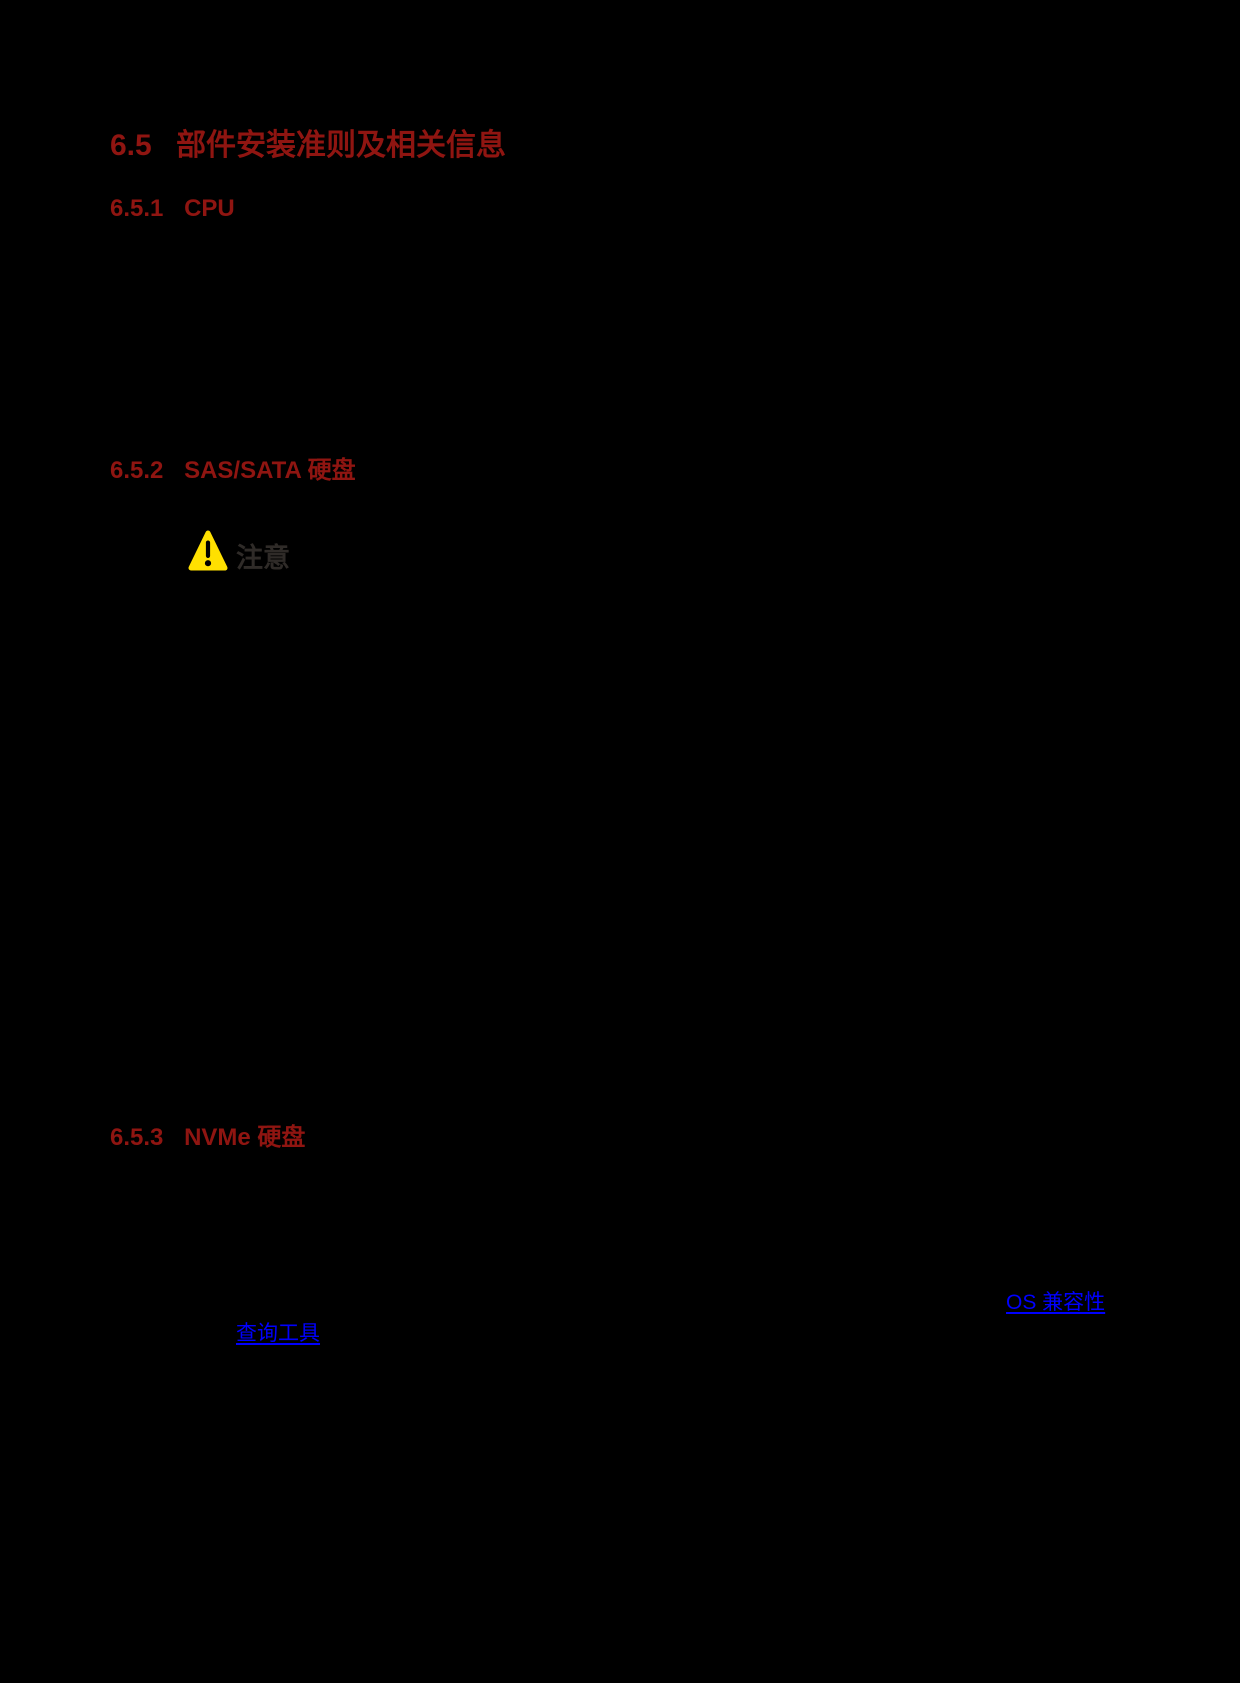 Image resolution: width=1240 pixels, height=1683 pixels. Describe the element at coordinates (245, 1137) in the screenshot. I see `subsection-title: NVMe 硬盘` at that location.